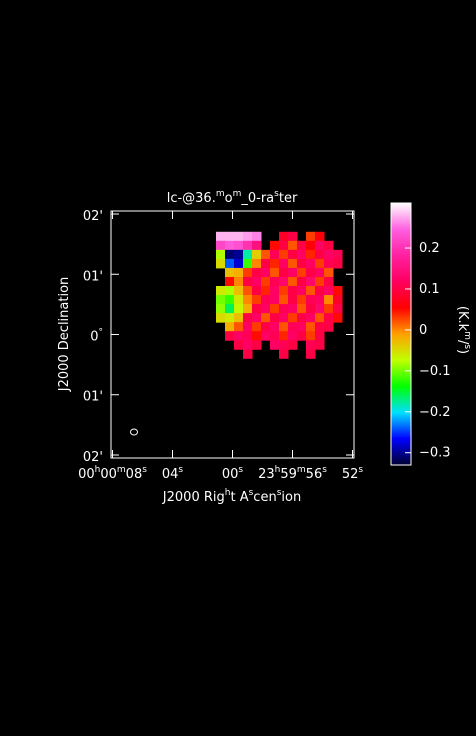 Image resolution: width=476 pixels, height=736 pixels. I want to click on x-tick-label: 04s, so click(173, 473).